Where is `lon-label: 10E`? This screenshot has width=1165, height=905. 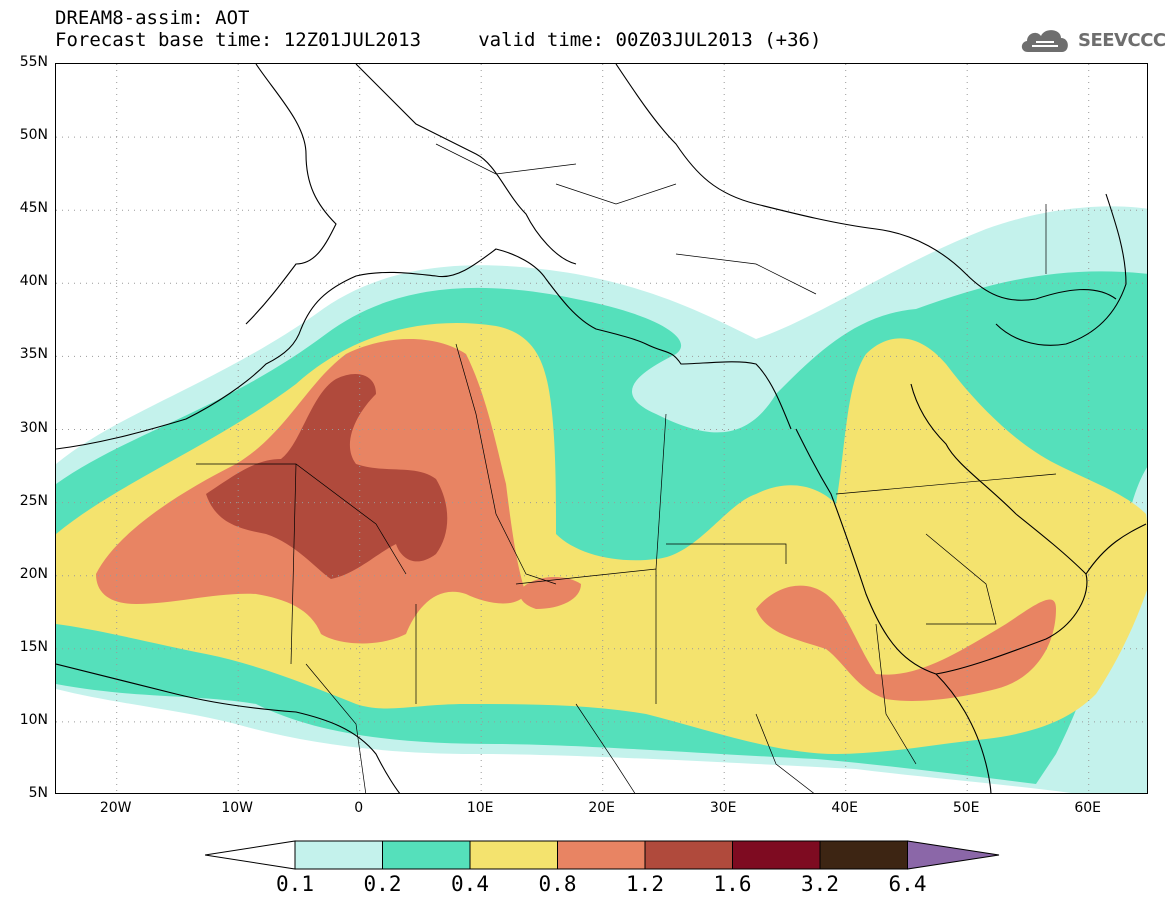
lon-label: 10E is located at coordinates (480, 808).